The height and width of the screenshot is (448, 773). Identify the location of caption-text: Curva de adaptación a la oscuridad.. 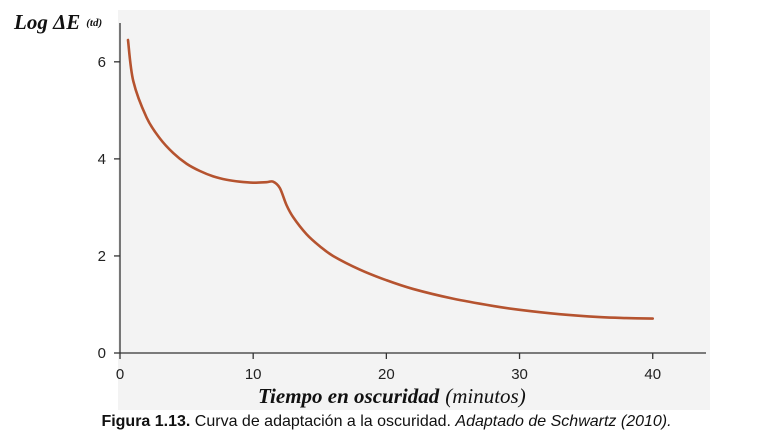
(323, 421).